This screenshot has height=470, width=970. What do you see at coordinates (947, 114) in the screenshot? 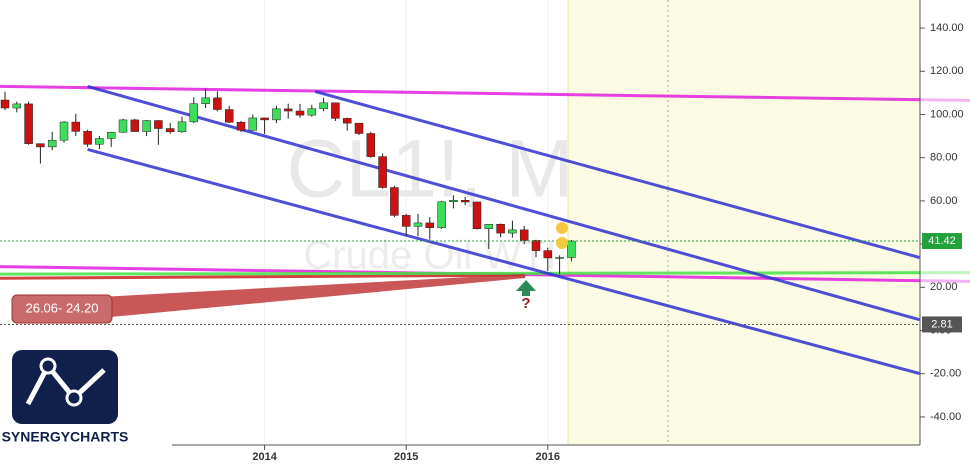
I see `y-tick-label: 100.00` at bounding box center [947, 114].